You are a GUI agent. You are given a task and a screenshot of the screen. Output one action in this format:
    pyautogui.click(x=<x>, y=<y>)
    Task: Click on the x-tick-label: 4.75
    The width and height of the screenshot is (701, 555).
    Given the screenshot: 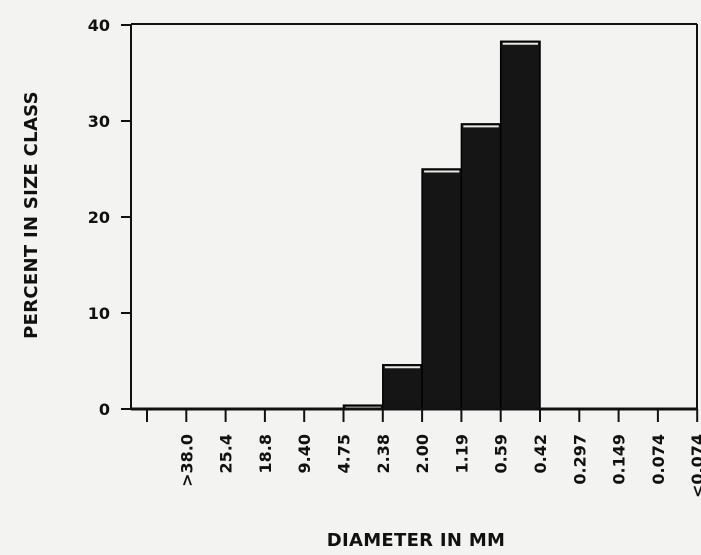 What is the action you would take?
    pyautogui.click(x=344, y=453)
    